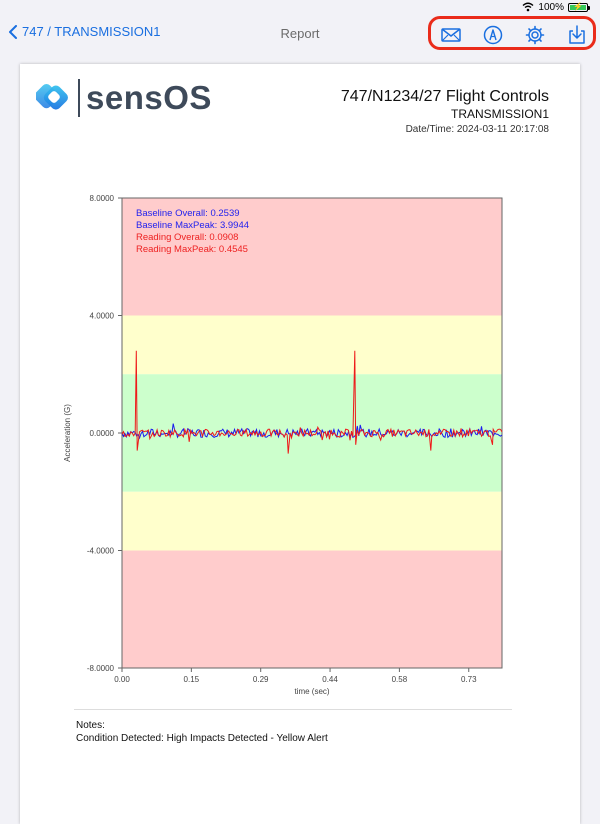  What do you see at coordinates (330, 679) in the screenshot?
I see `x-tick-label: 0.44` at bounding box center [330, 679].